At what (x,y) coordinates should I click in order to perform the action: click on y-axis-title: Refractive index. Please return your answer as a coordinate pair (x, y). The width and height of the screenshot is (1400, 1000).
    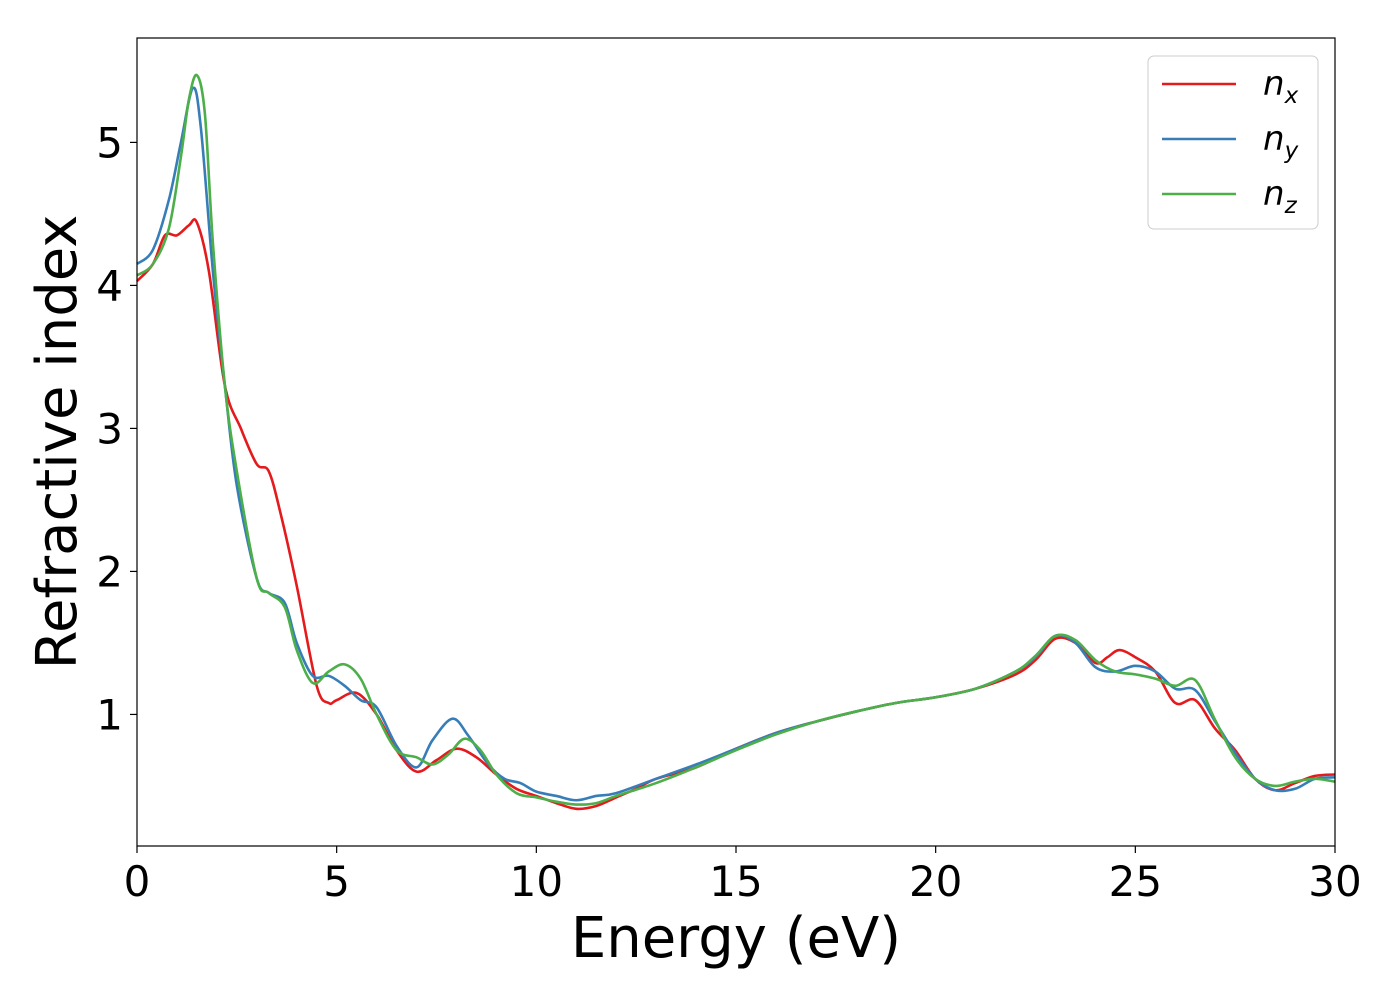
    Looking at the image, I should click on (57, 442).